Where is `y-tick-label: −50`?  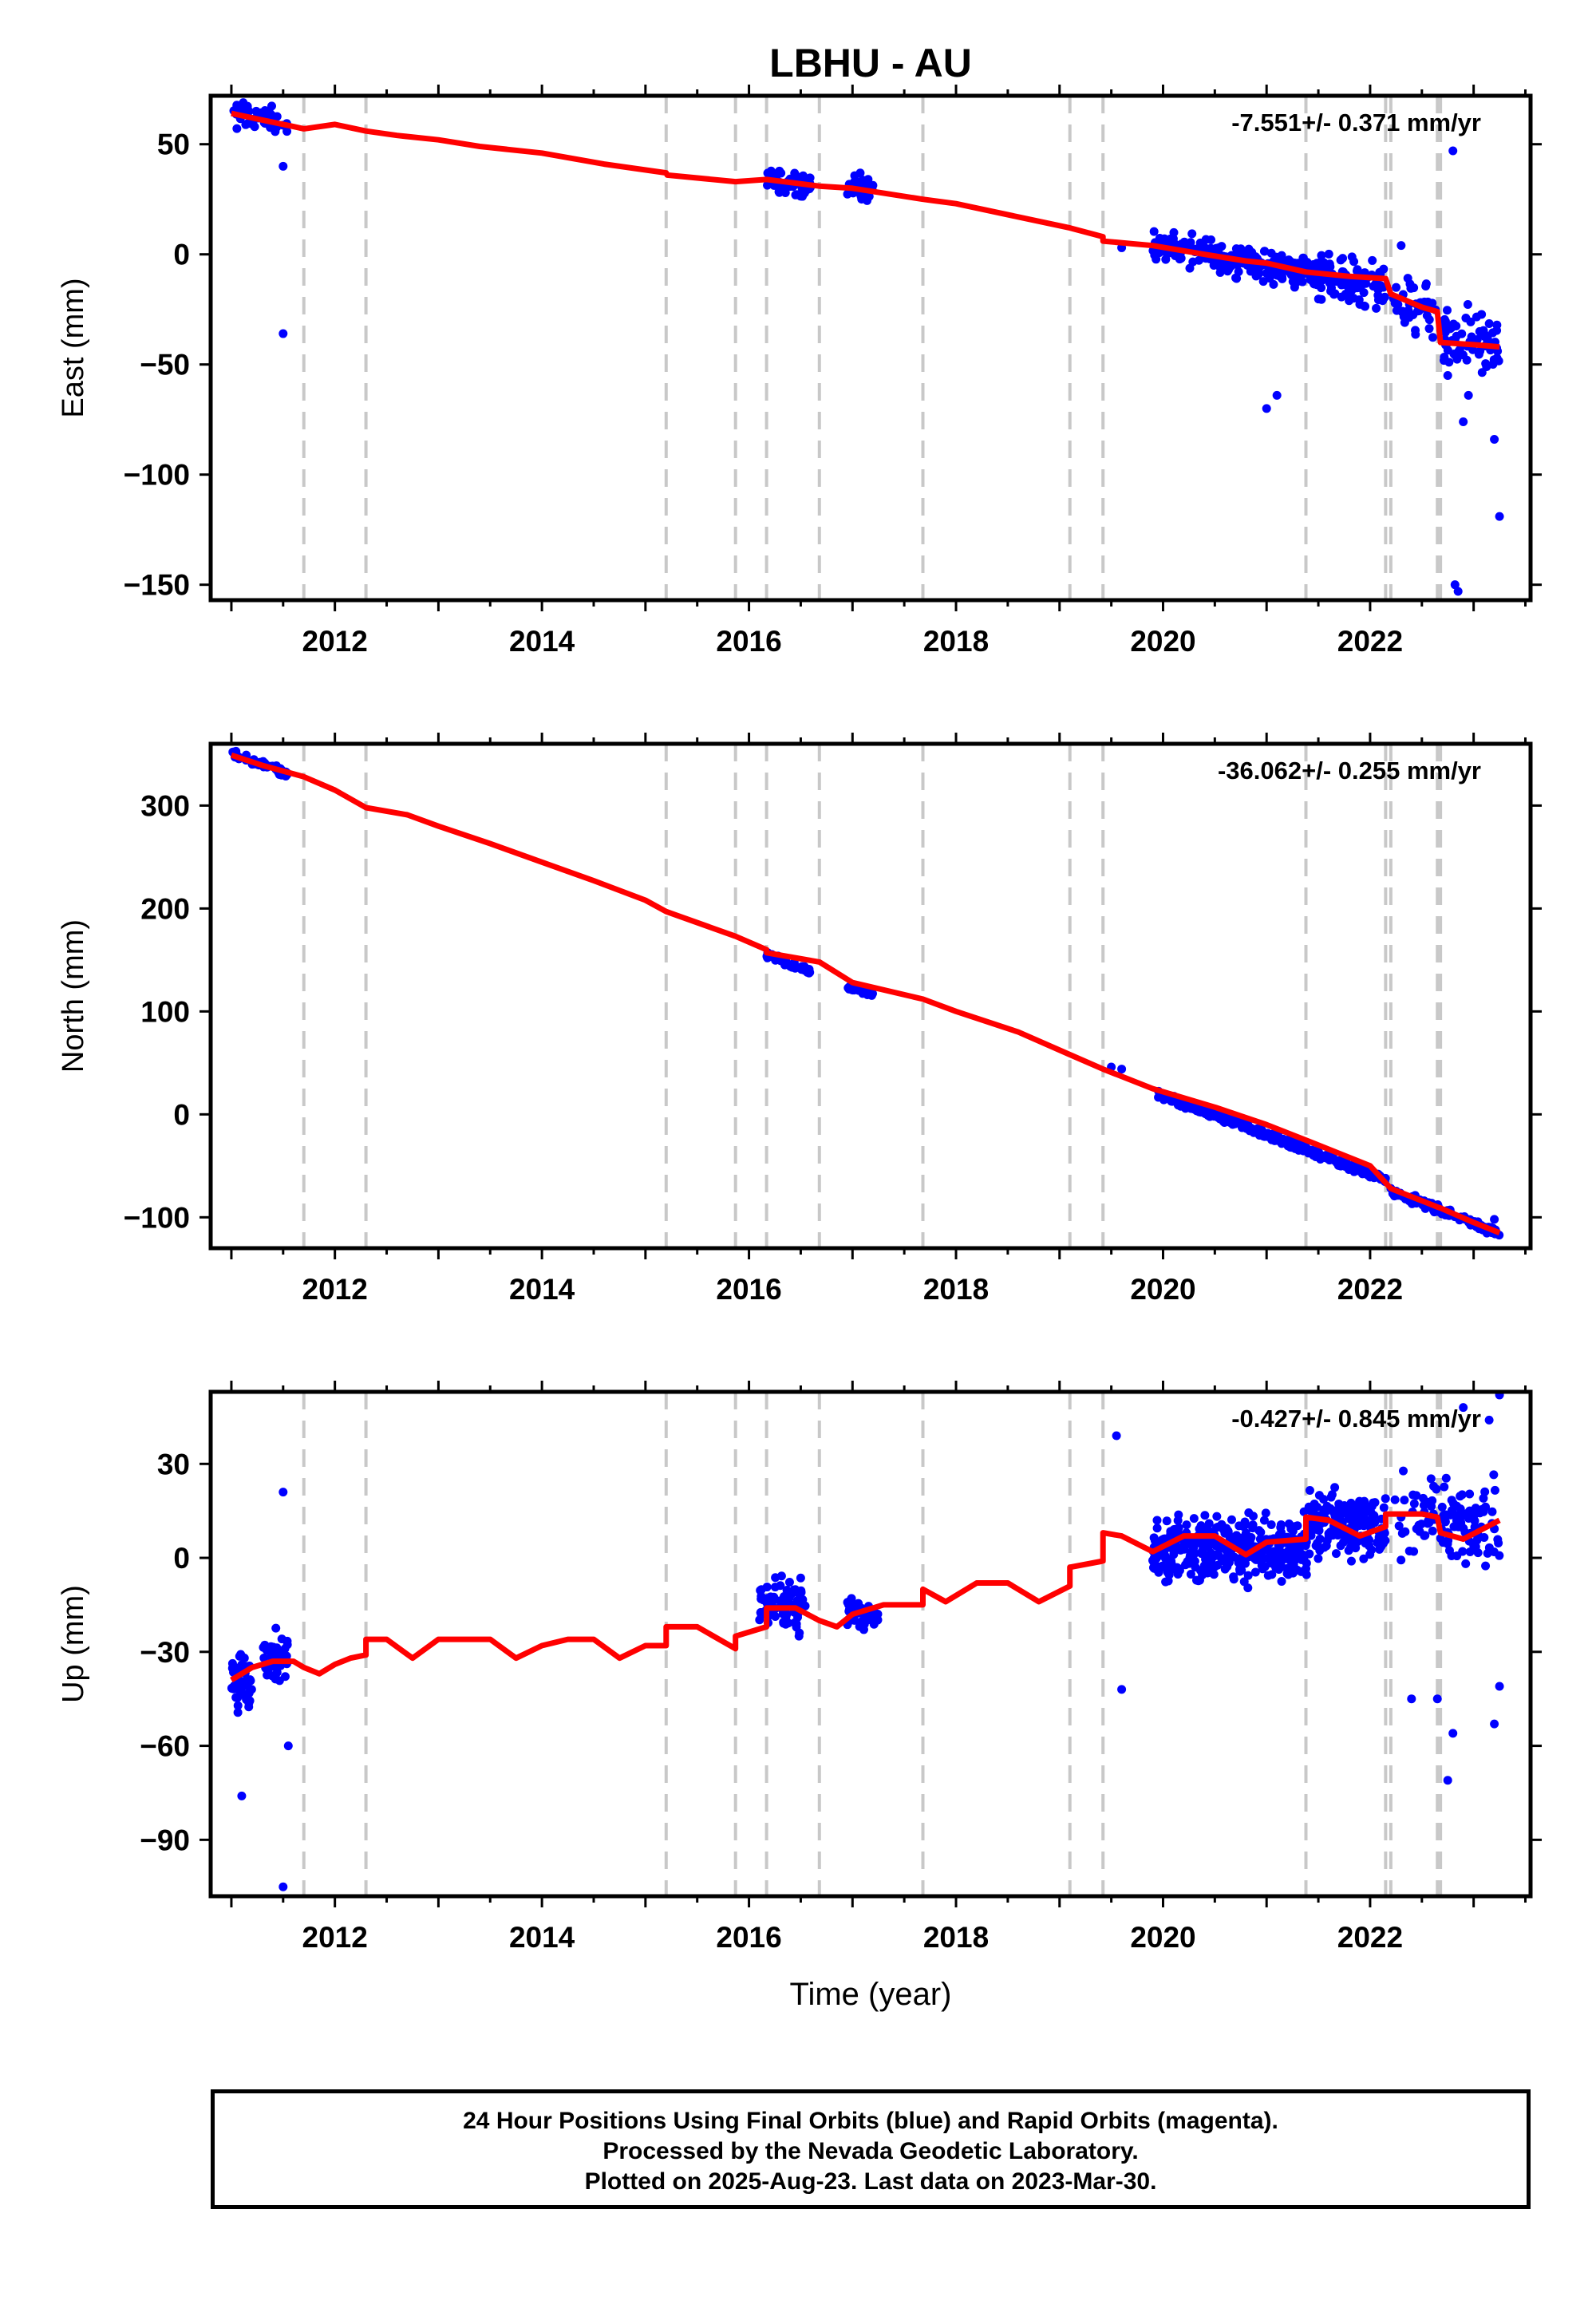 y-tick-label: −50 is located at coordinates (165, 365).